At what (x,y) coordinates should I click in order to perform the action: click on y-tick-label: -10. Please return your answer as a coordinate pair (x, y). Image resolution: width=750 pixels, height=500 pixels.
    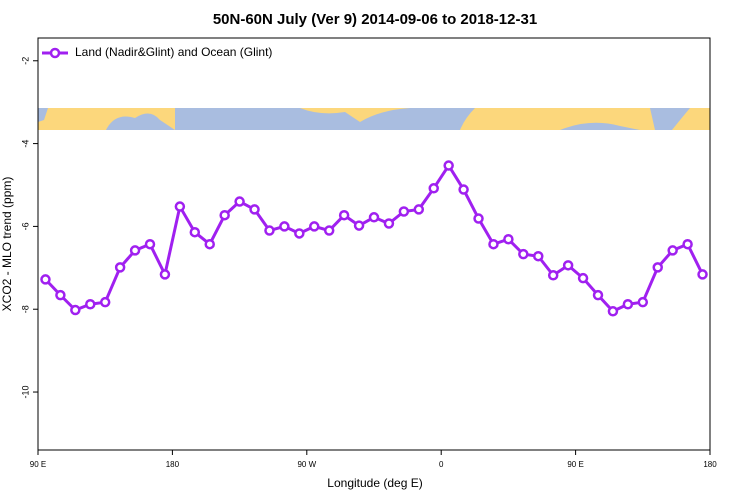
    Looking at the image, I should click on (25, 392).